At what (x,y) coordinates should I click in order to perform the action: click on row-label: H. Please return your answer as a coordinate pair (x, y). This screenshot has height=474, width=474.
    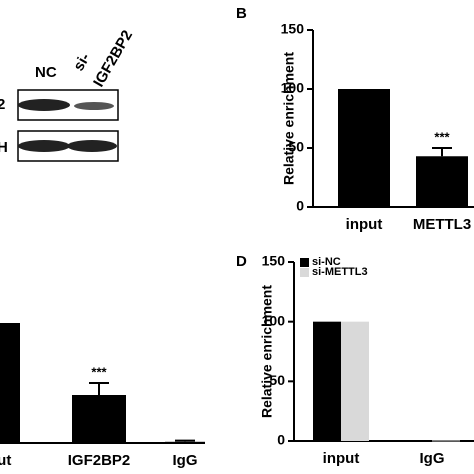
    Looking at the image, I should click on (4, 147).